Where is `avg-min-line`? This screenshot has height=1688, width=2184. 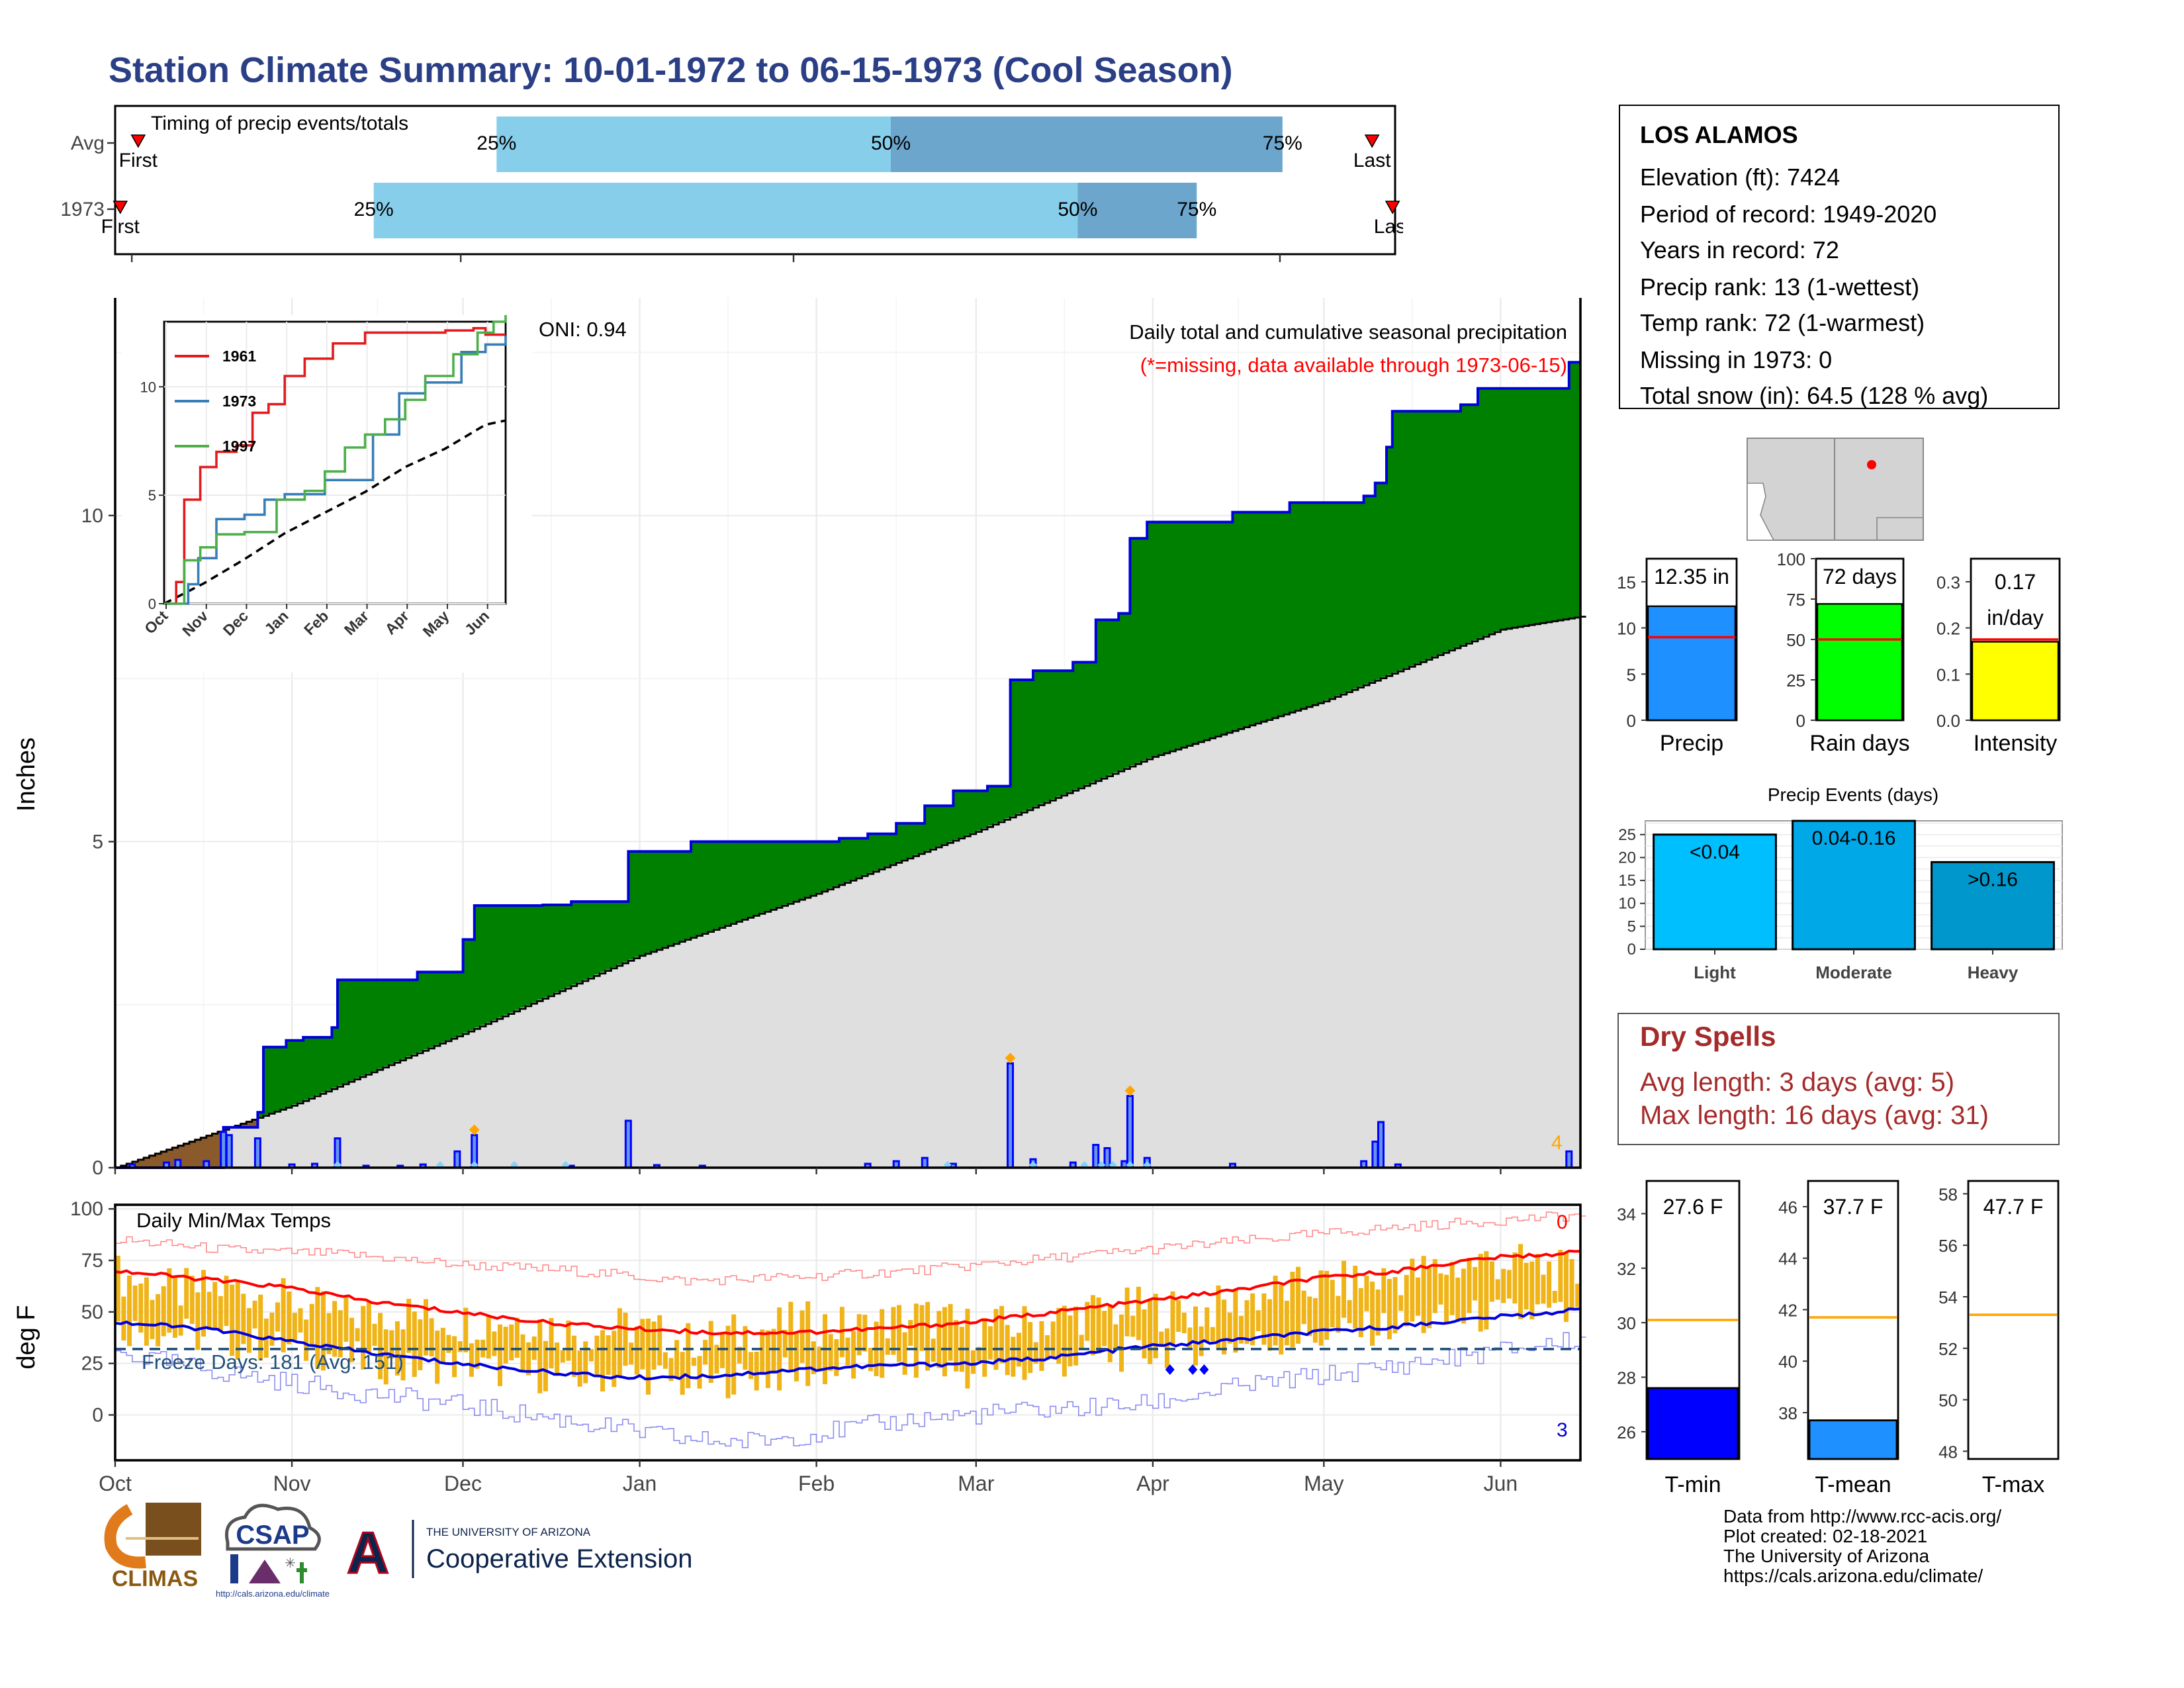 avg-min-line is located at coordinates (847, 1344).